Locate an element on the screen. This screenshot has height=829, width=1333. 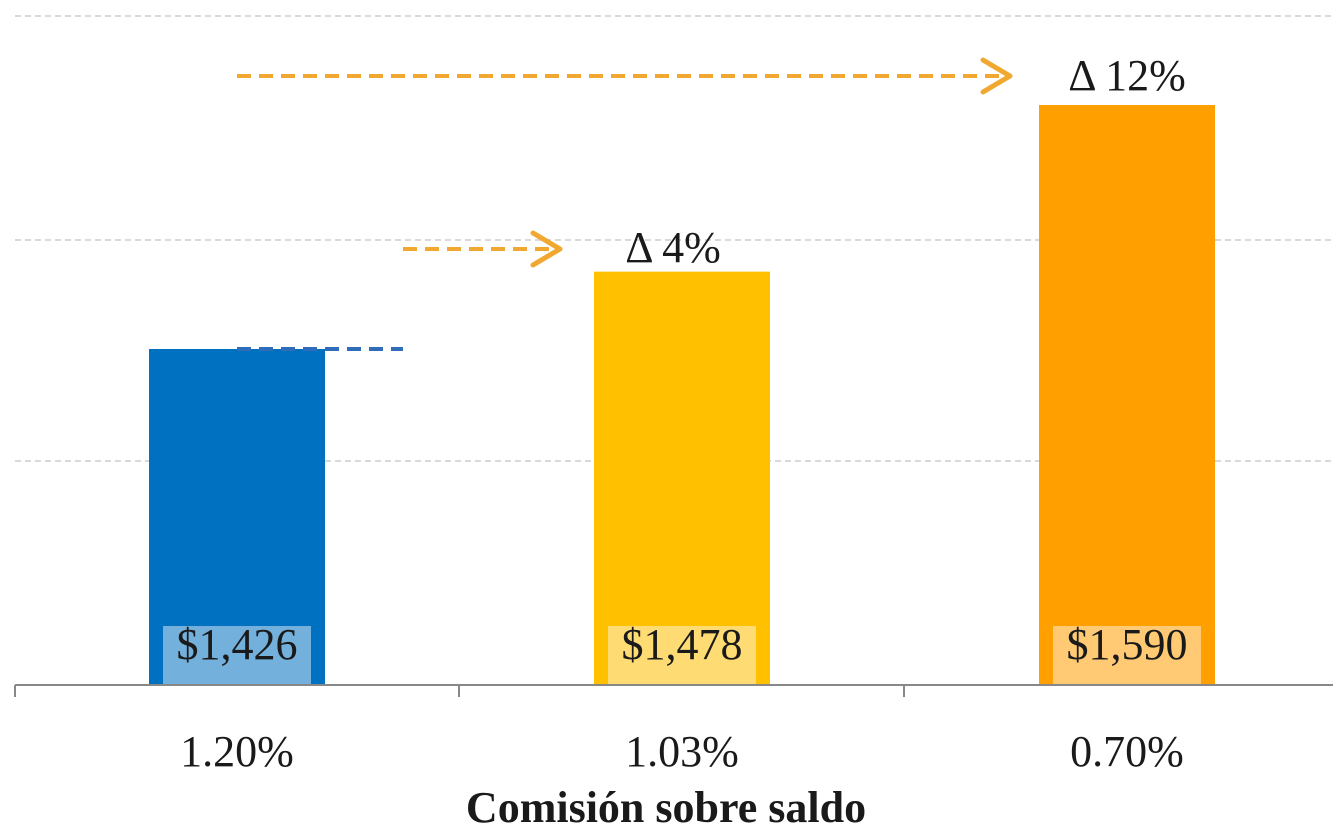
x-tick-labels: 1.20% 1.03% 0.70% is located at coordinates (682, 751).